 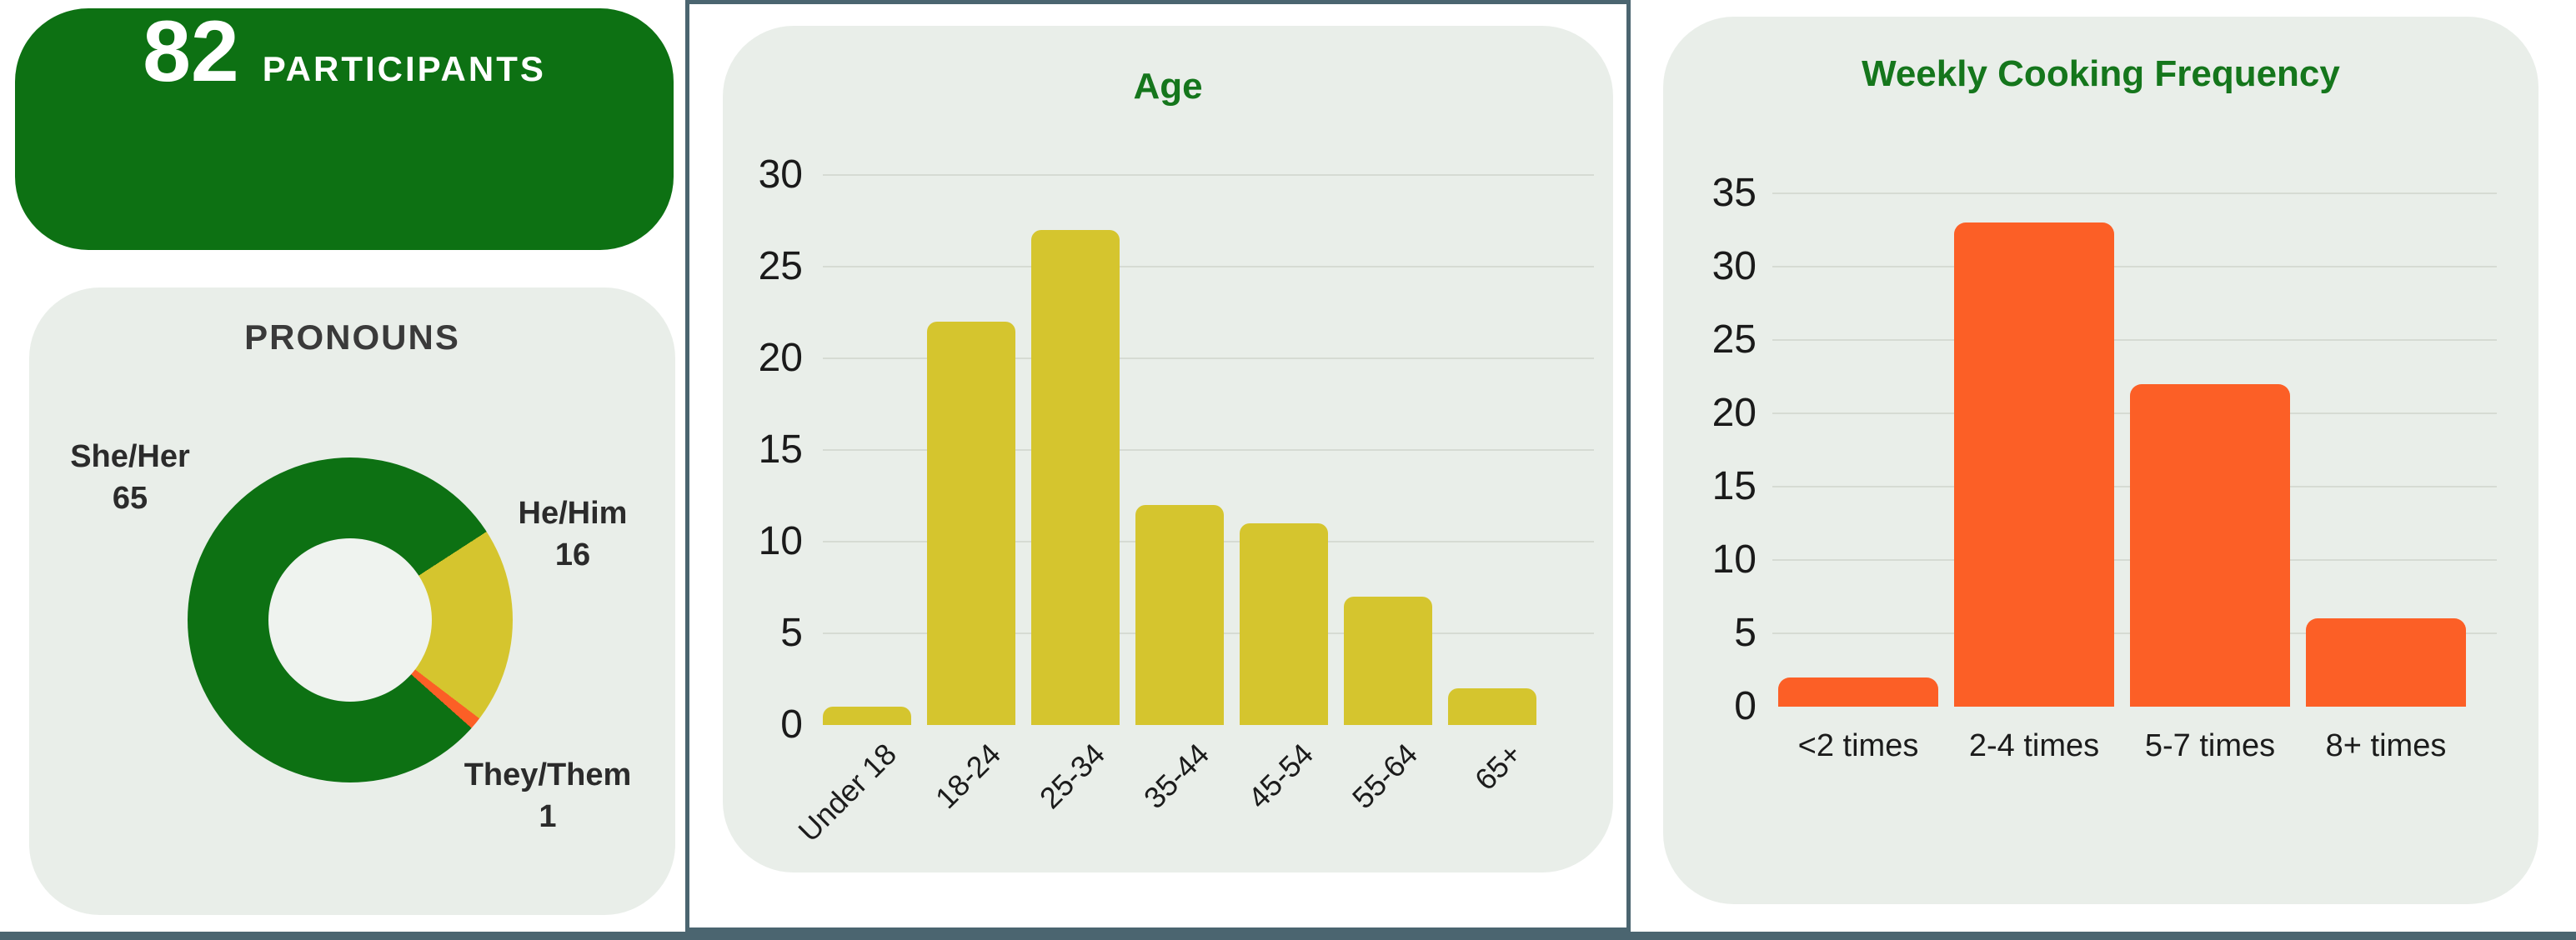 What do you see at coordinates (404, 68) in the screenshot?
I see `participants-label: PARTICIPANTS` at bounding box center [404, 68].